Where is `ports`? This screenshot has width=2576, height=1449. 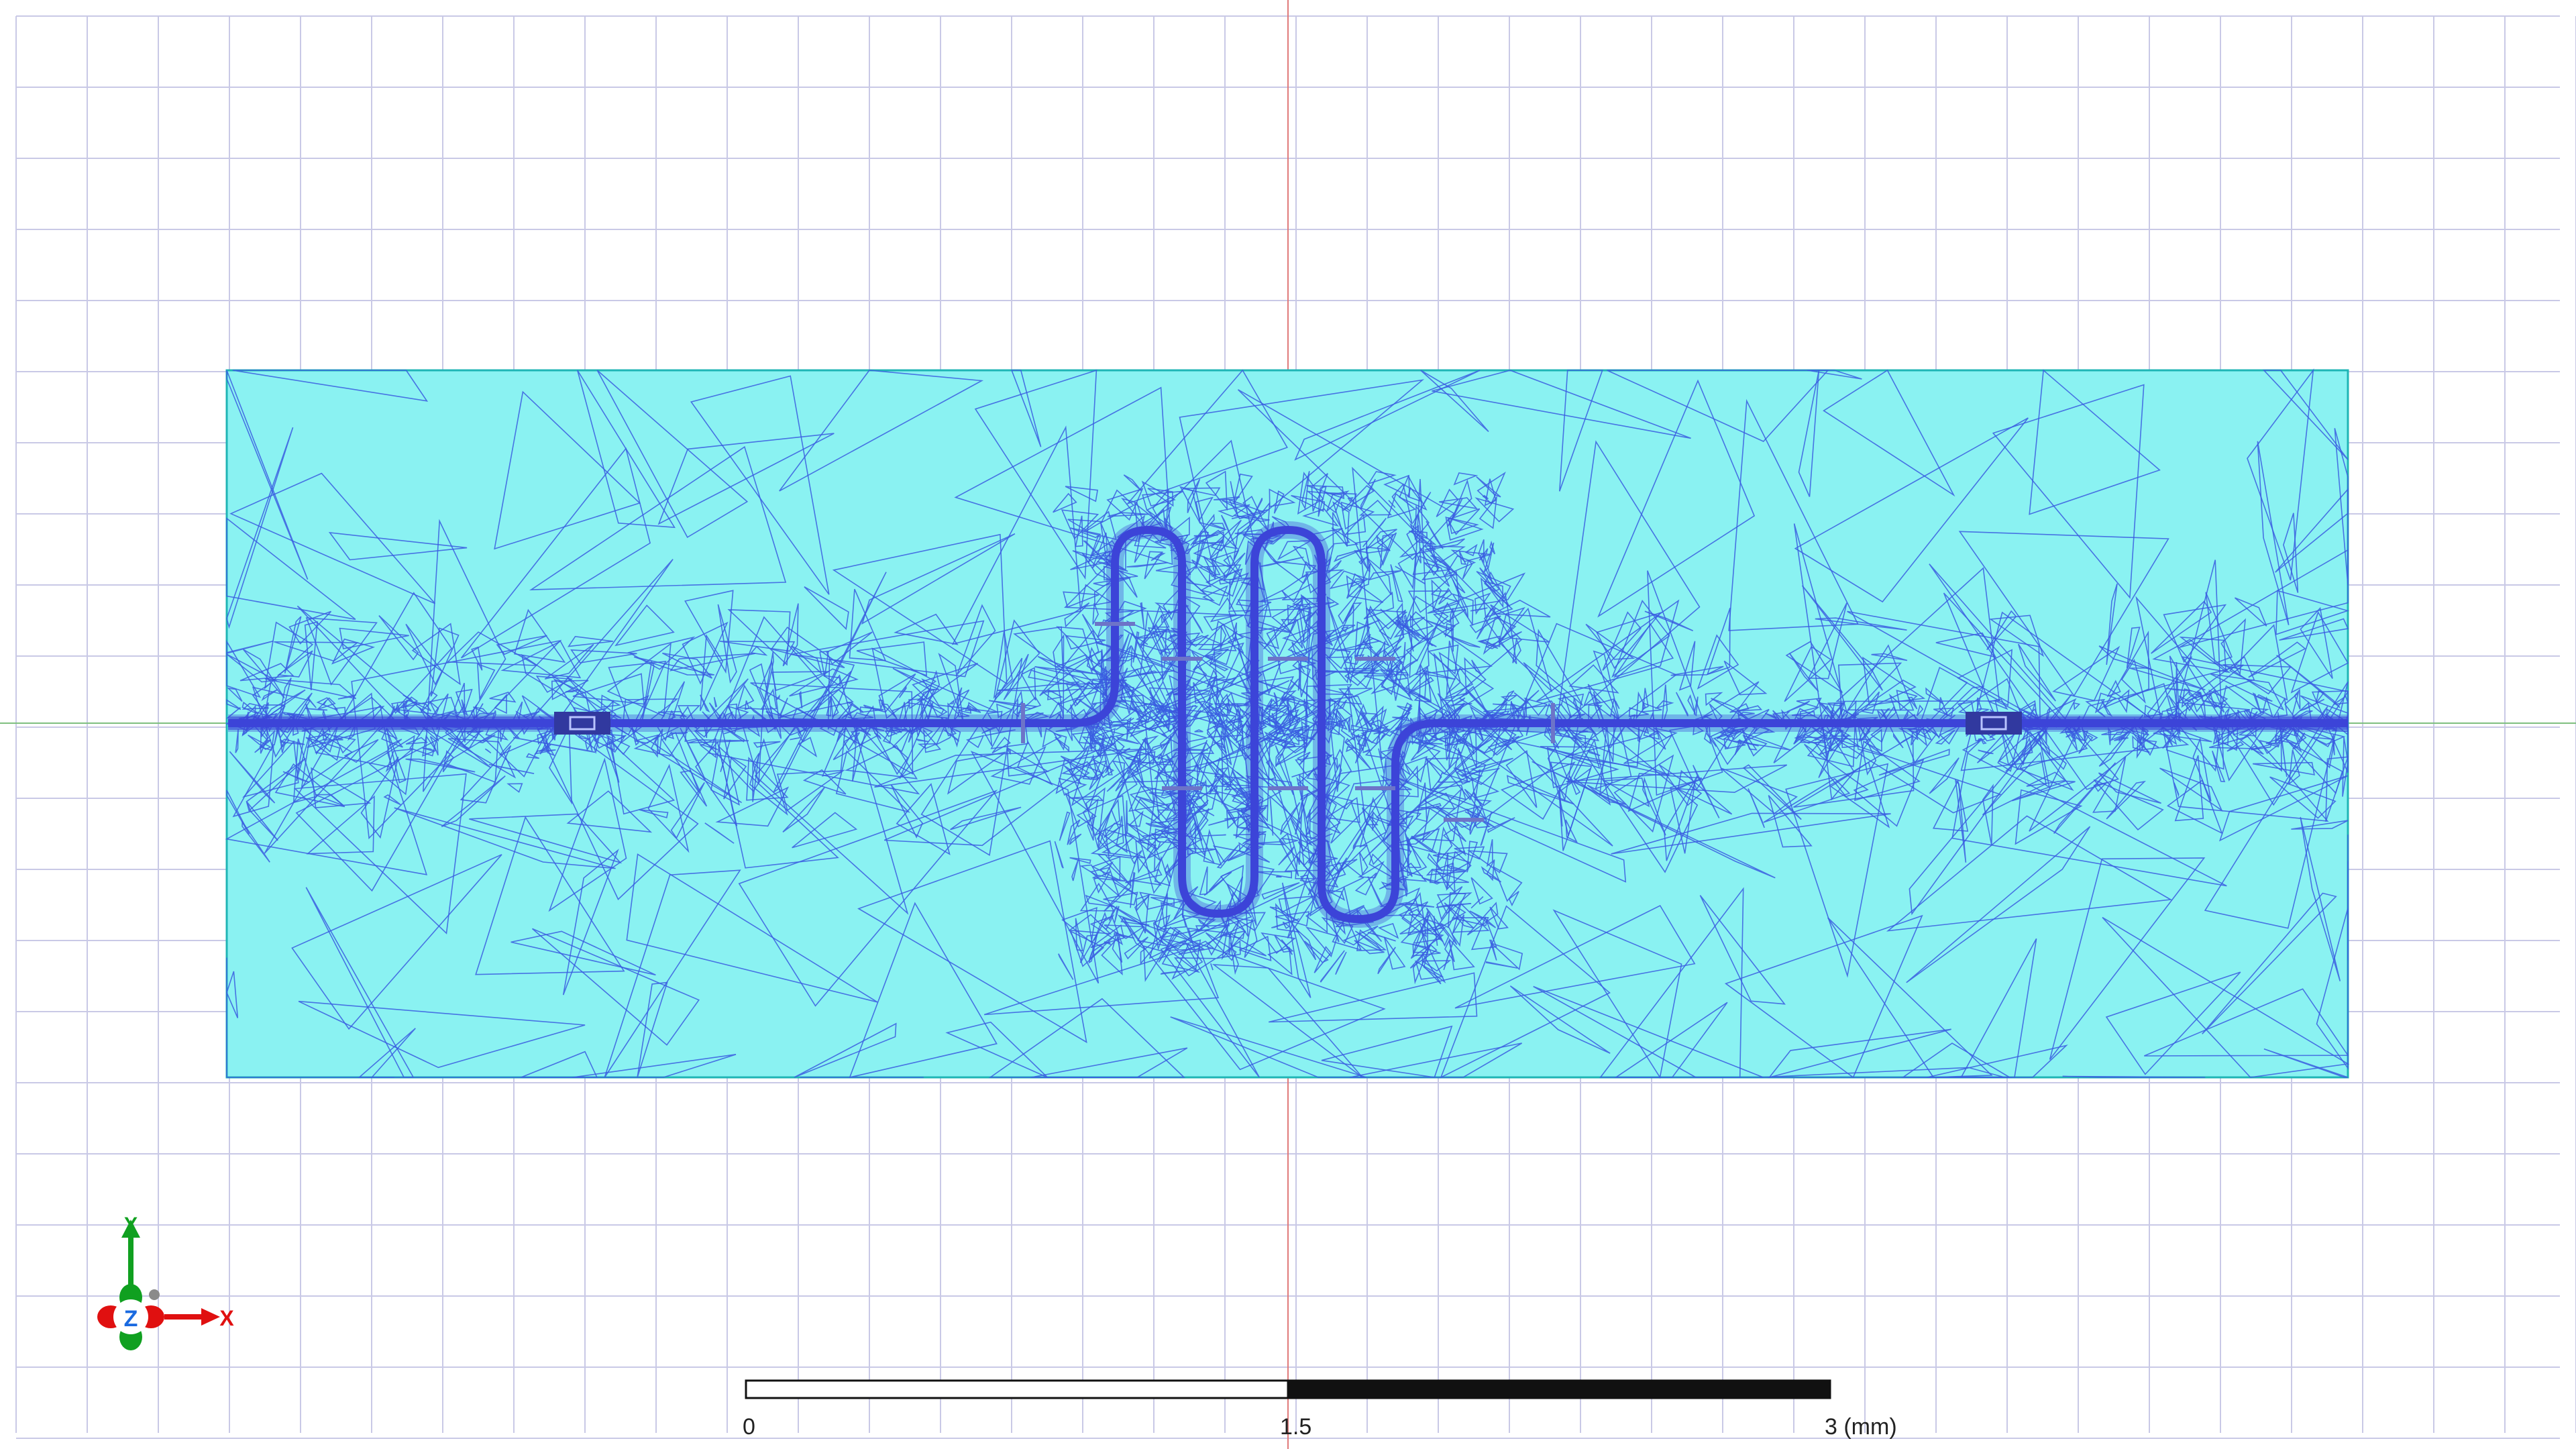
ports is located at coordinates (1288, 722).